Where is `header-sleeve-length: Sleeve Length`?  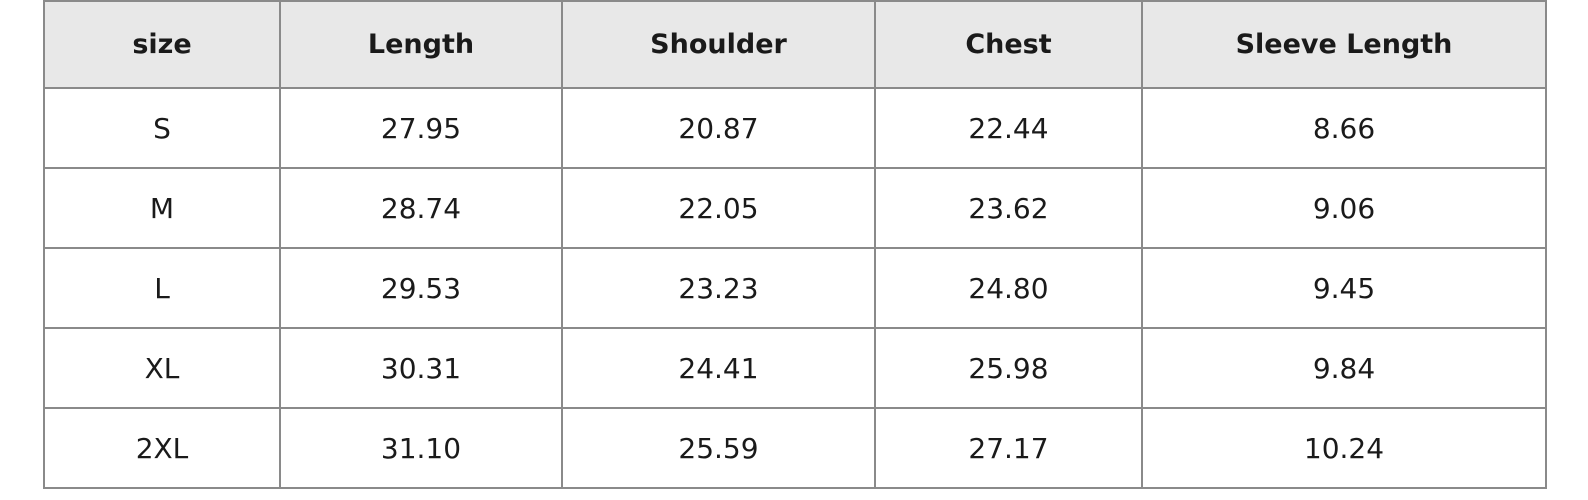 header-sleeve-length: Sleeve Length is located at coordinates (1344, 44).